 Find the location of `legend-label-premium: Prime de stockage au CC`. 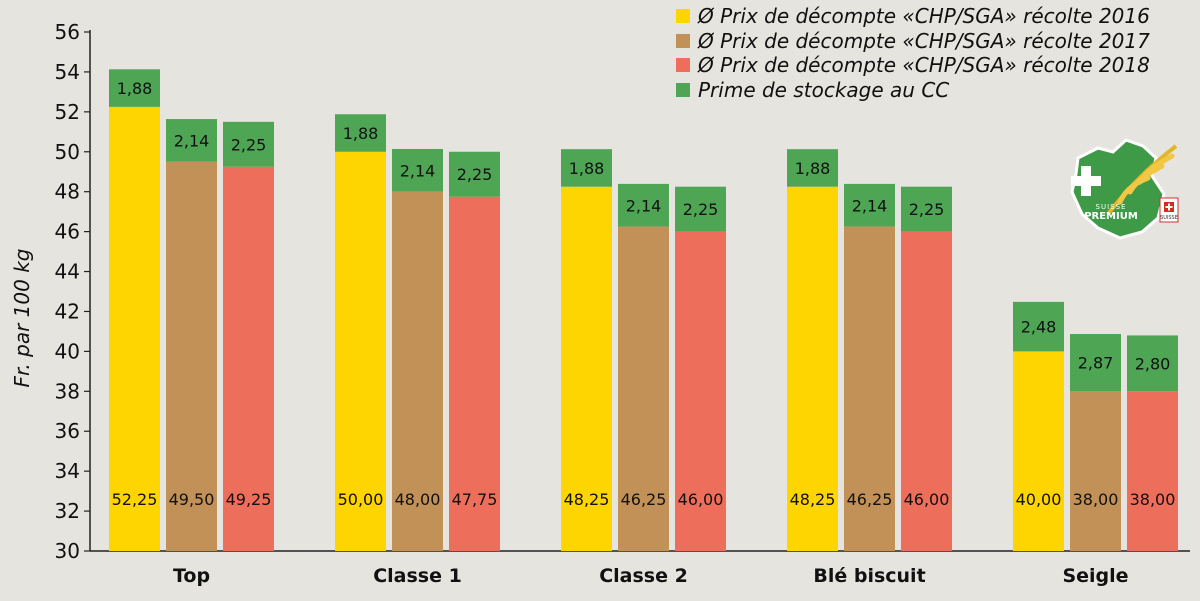

legend-label-premium: Prime de stockage au CC is located at coordinates (824, 89).